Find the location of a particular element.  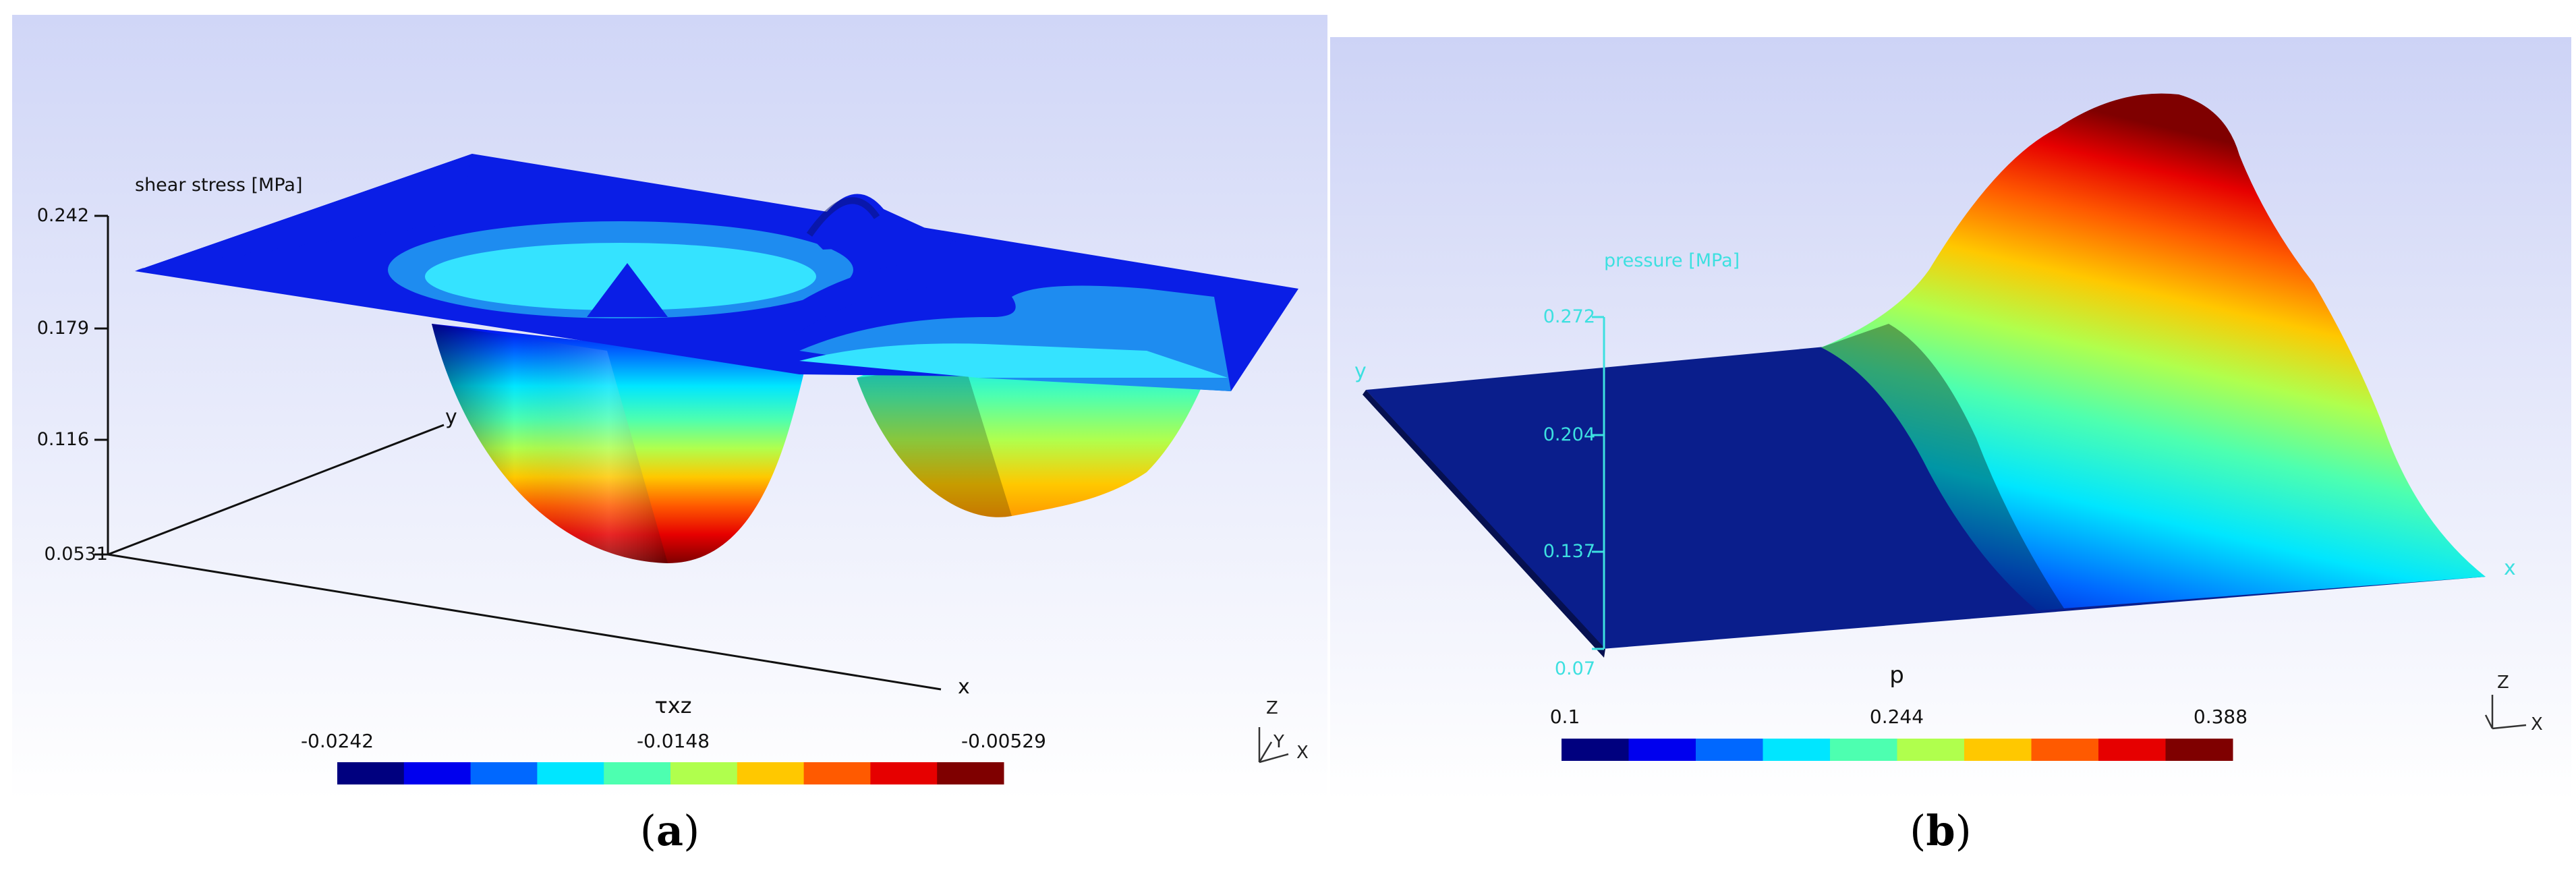

caption-letter: a is located at coordinates (670, 830).